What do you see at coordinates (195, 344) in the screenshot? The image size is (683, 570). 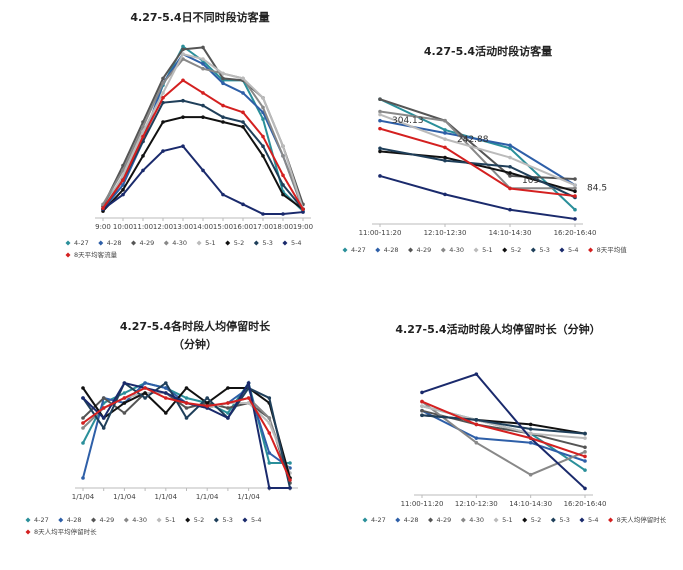 I see `chart-title: （分钟）` at bounding box center [195, 344].